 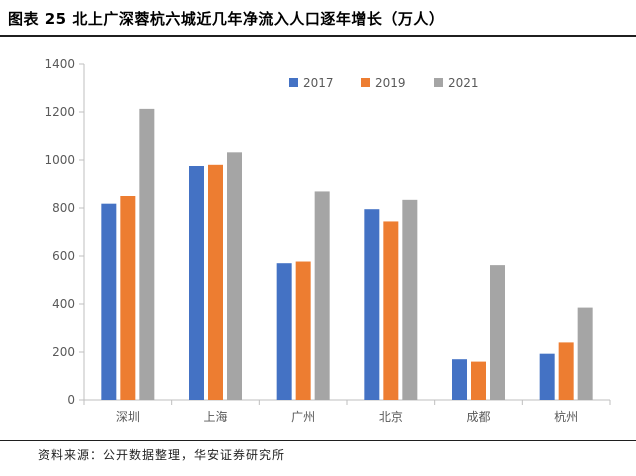 I want to click on legend-swatch-2019, so click(x=365, y=82).